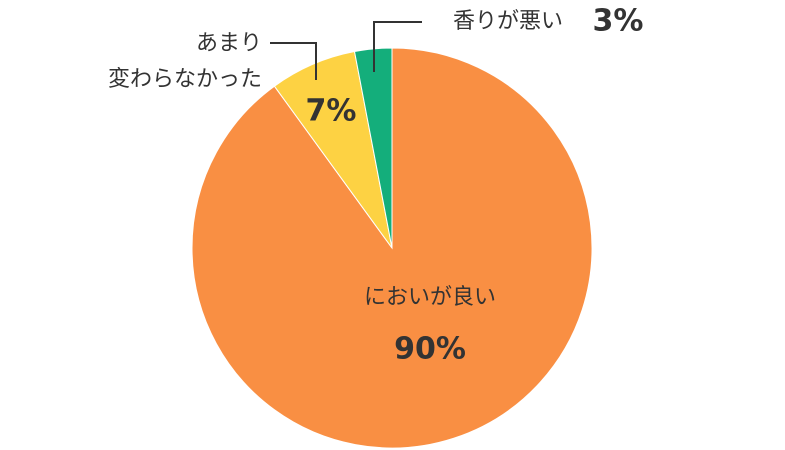  I want to click on slice-label: あまり 変わらなかった, so click(184, 61).